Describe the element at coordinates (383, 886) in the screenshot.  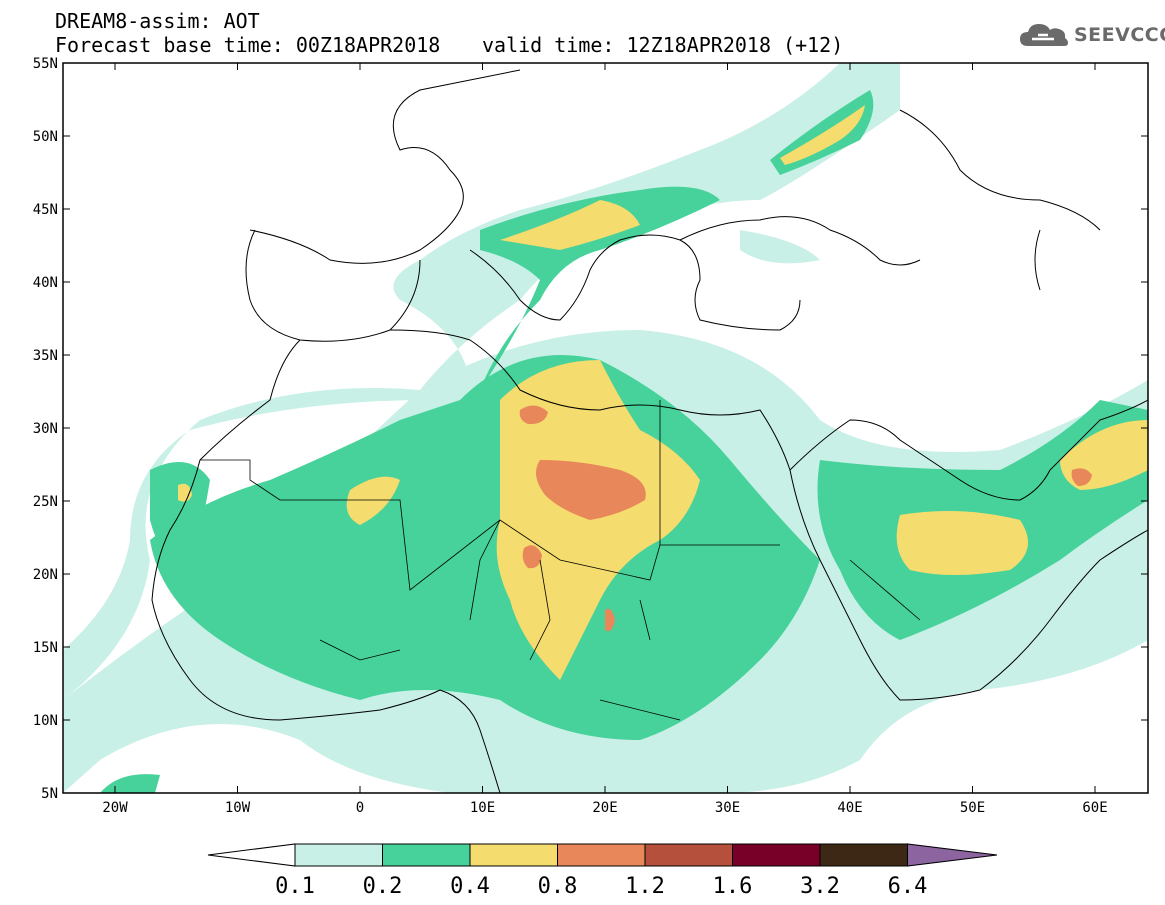
I see `colorbar-level-label: 0.2` at that location.